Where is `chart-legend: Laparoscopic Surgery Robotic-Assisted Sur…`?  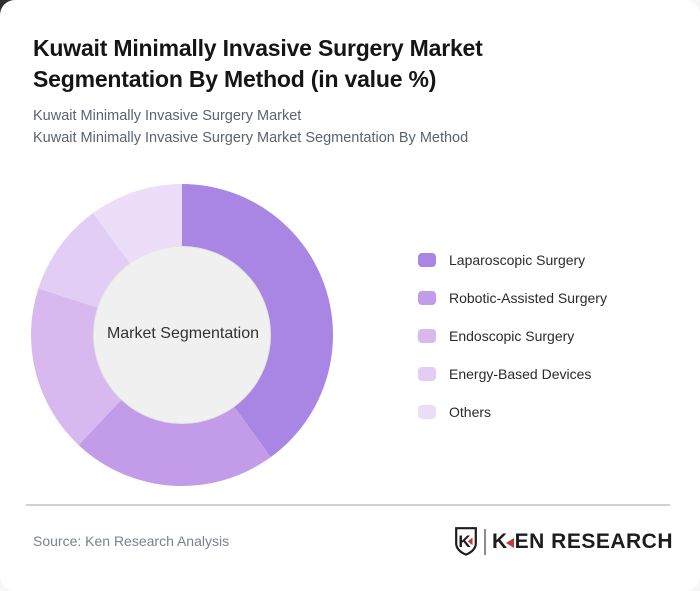
chart-legend: Laparoscopic Surgery Robotic-Assisted Sur… is located at coordinates (512, 344).